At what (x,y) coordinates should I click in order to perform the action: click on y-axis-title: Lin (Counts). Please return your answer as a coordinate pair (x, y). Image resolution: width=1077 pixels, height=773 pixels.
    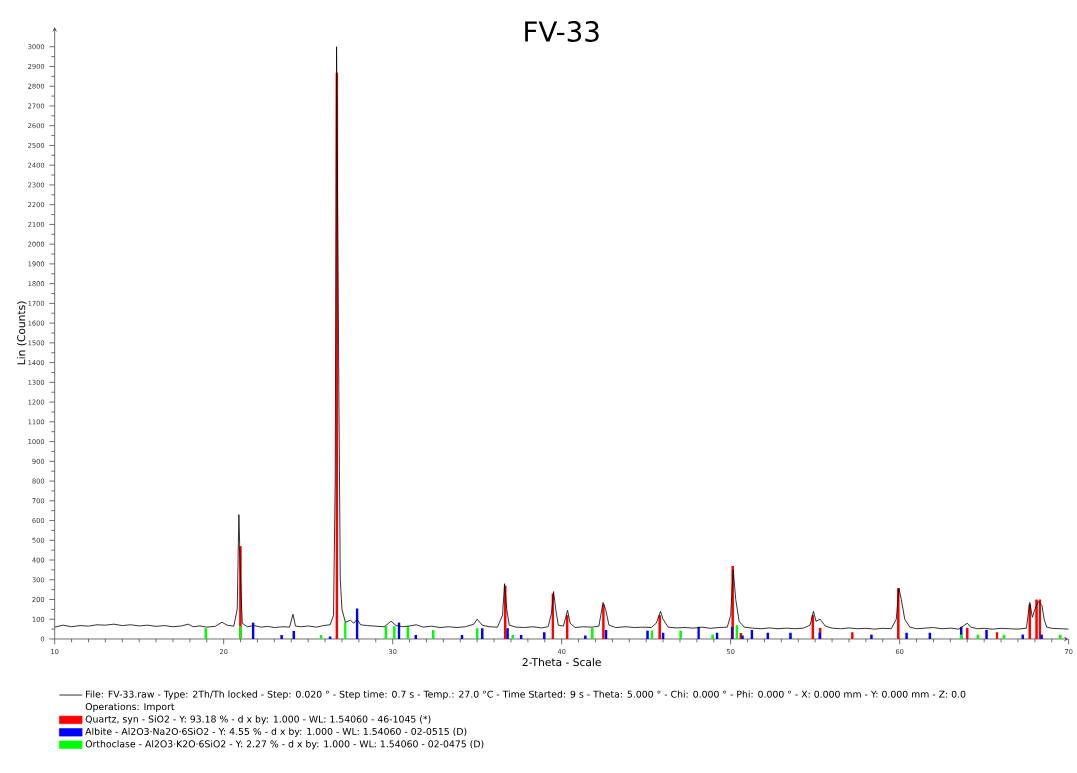
    Looking at the image, I should click on (22, 333).